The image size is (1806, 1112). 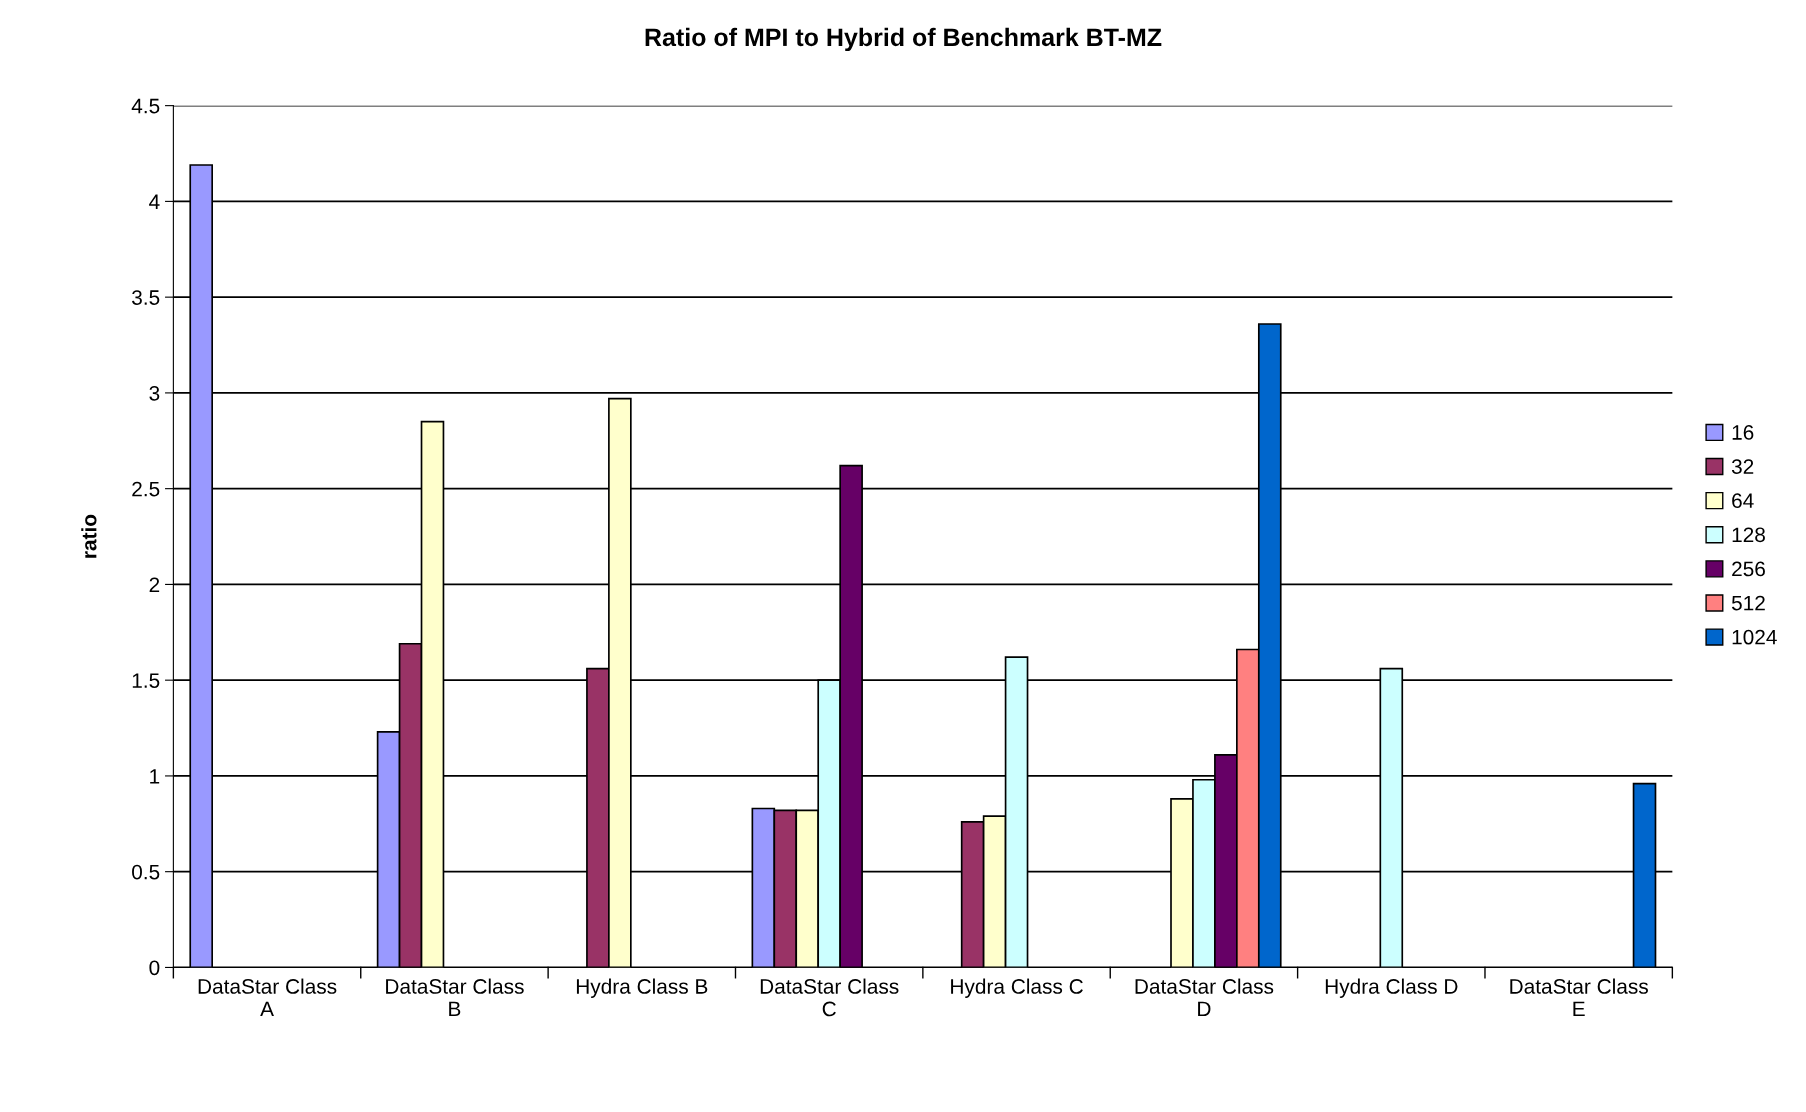 What do you see at coordinates (1743, 432) in the screenshot?
I see `legend-label: 16` at bounding box center [1743, 432].